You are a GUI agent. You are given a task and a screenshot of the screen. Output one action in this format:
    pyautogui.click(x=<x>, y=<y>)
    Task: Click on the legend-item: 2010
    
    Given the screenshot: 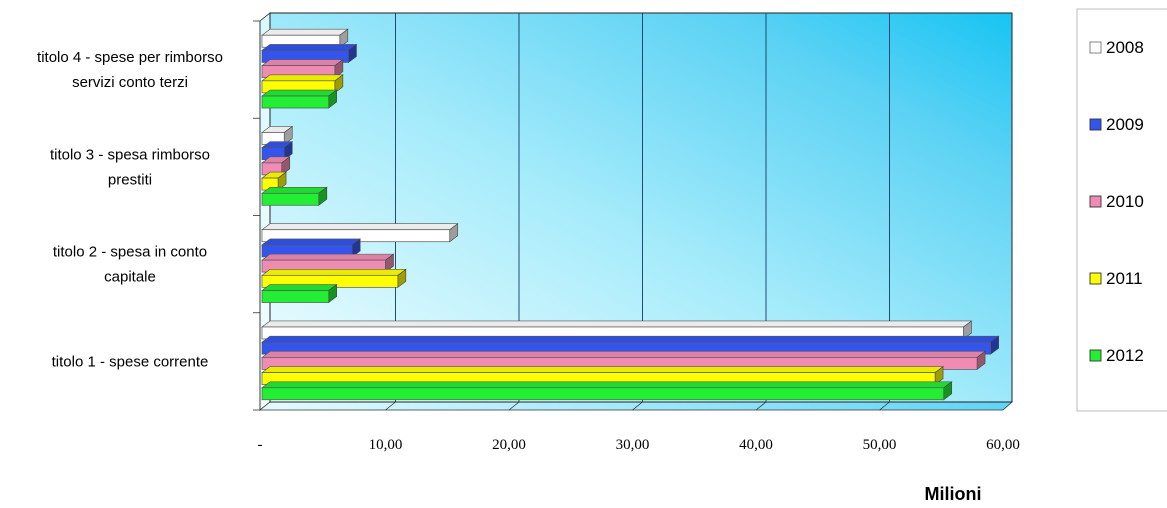 What is the action you would take?
    pyautogui.click(x=1116, y=201)
    